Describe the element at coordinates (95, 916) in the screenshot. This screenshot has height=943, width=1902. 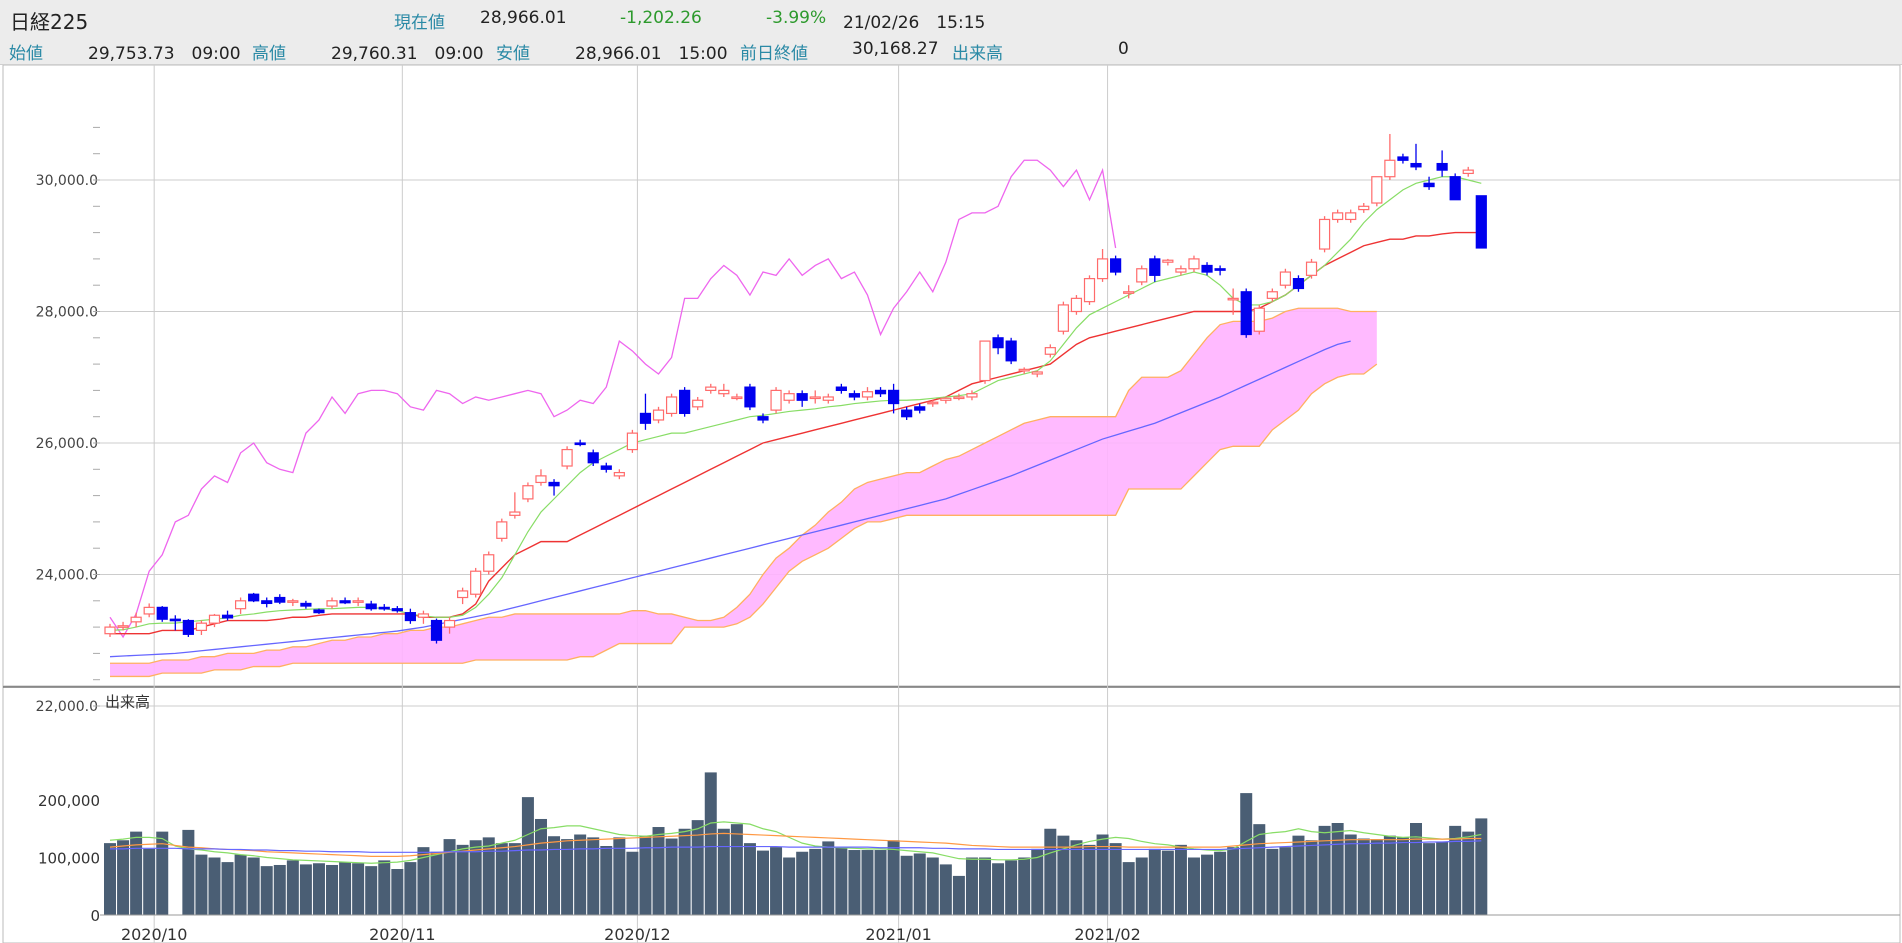
I see `volume-tick-label: 0` at that location.